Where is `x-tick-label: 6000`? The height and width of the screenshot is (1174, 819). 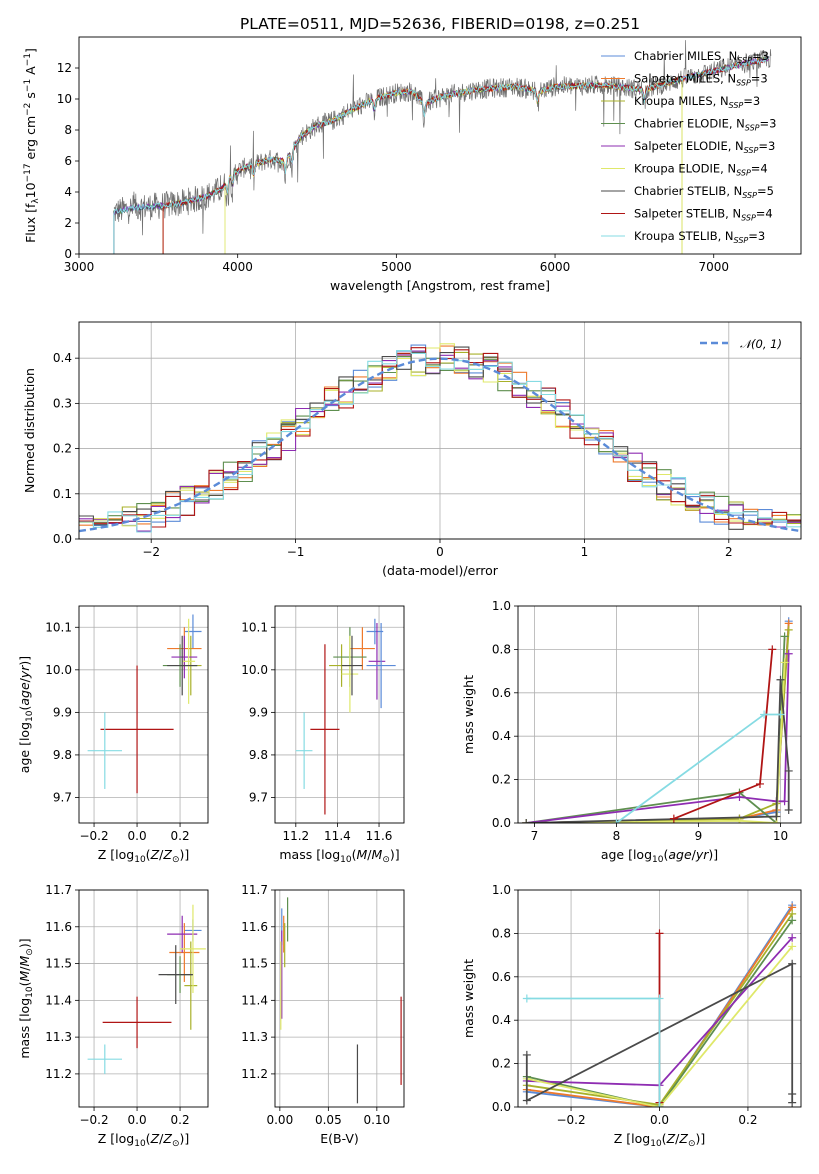 x-tick-label: 6000 is located at coordinates (555, 267).